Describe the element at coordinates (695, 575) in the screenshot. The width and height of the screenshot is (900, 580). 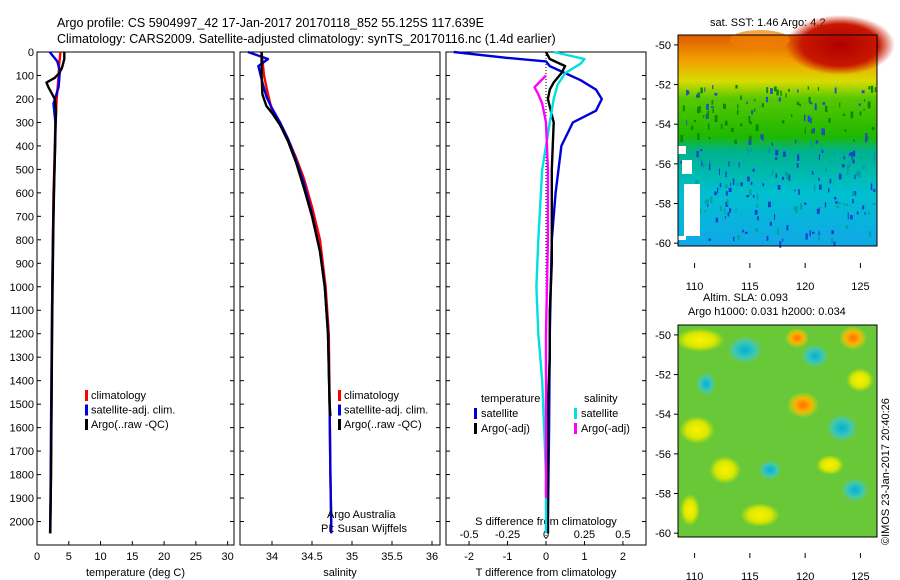
I see `map-xtick-label: 110` at that location.